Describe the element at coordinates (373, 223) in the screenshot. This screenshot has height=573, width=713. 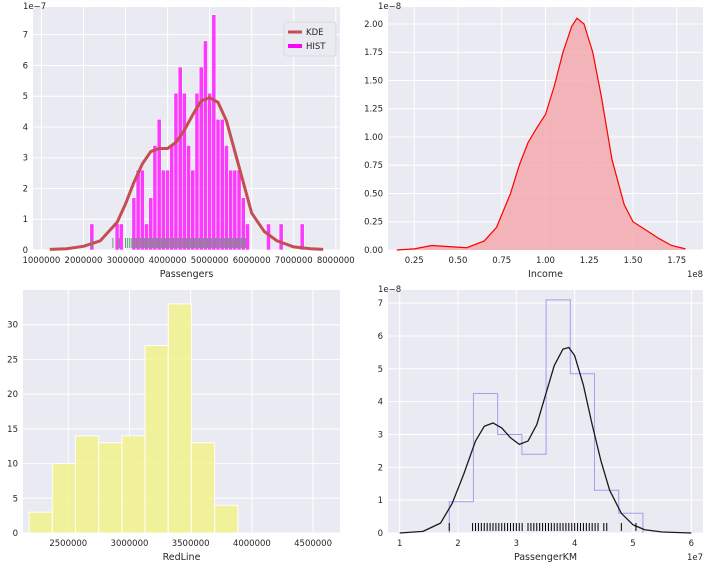
I see `y-tick-label: 0.25` at that location.